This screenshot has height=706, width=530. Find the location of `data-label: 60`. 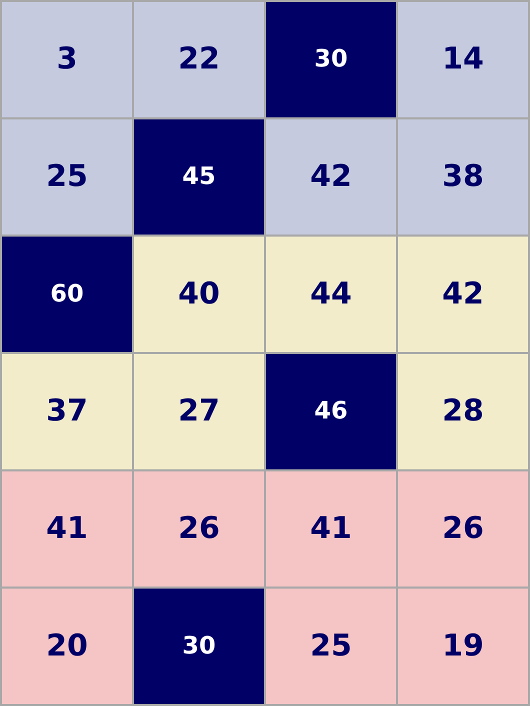

data-label: 60 is located at coordinates (67, 293).